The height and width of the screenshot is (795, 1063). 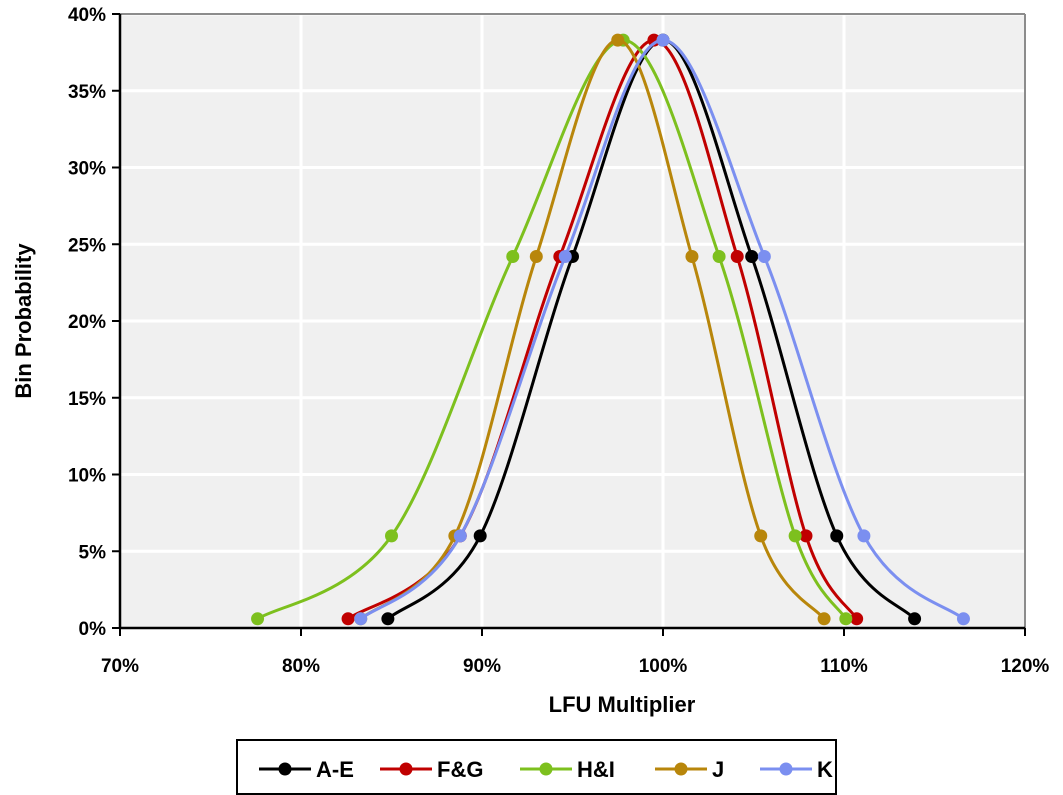 What do you see at coordinates (567, 769) in the screenshot?
I see `legend-item-H&I: H&I` at bounding box center [567, 769].